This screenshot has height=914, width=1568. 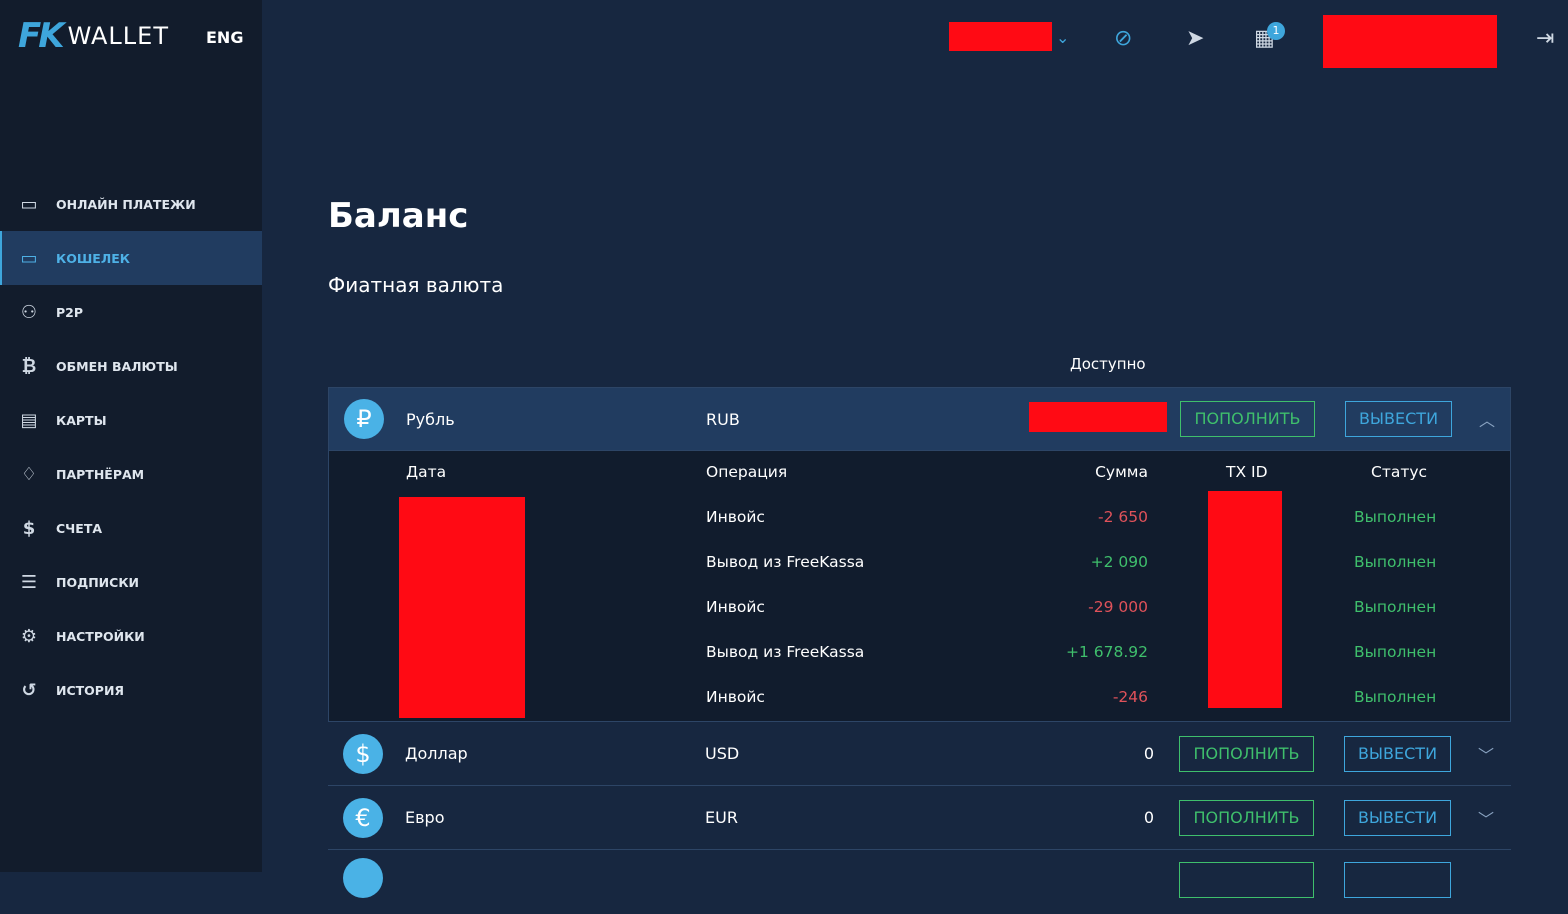 What do you see at coordinates (426, 472) in the screenshot?
I see `col-date: Дата` at bounding box center [426, 472].